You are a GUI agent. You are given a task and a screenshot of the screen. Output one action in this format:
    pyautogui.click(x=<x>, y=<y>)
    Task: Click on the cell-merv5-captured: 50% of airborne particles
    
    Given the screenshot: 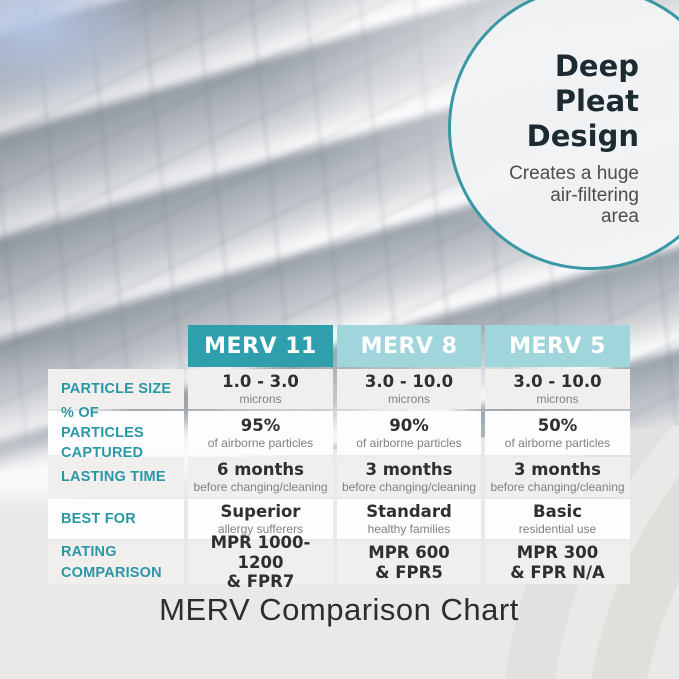 What is the action you would take?
    pyautogui.click(x=557, y=433)
    